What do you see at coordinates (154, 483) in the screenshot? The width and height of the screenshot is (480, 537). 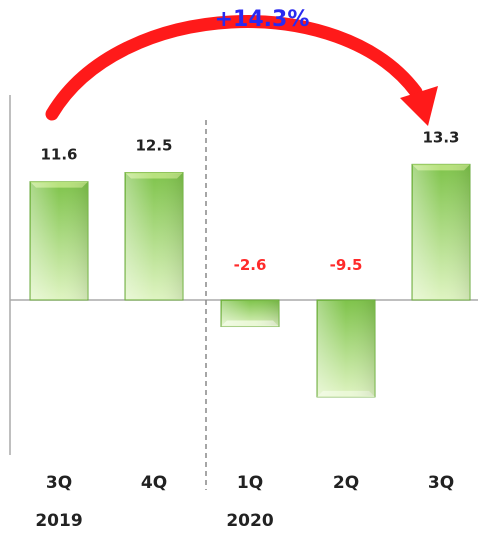 I see `category-label: 4Q` at bounding box center [154, 483].